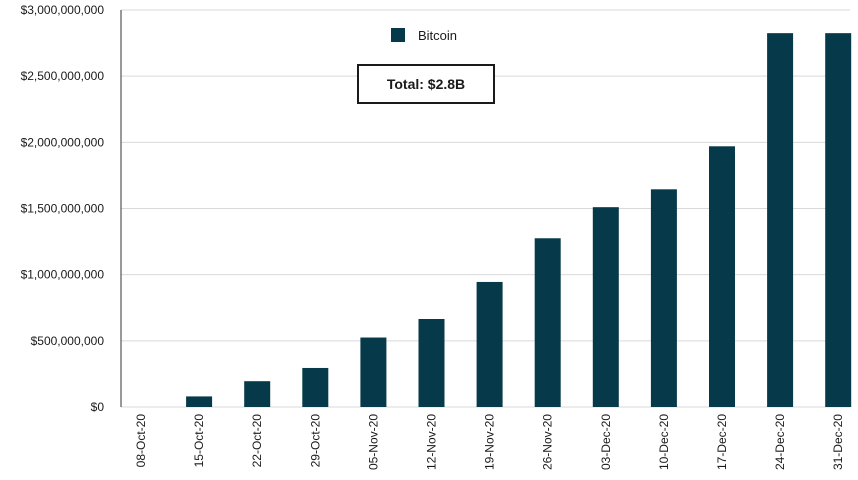  What do you see at coordinates (257, 441) in the screenshot?
I see `x-tick-label: 22-Oct-20` at bounding box center [257, 441].